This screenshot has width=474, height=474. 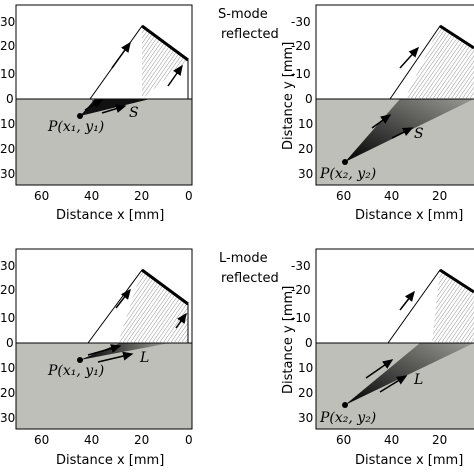 What do you see at coordinates (301, 266) in the screenshot?
I see `y-tick: -30` at bounding box center [301, 266].